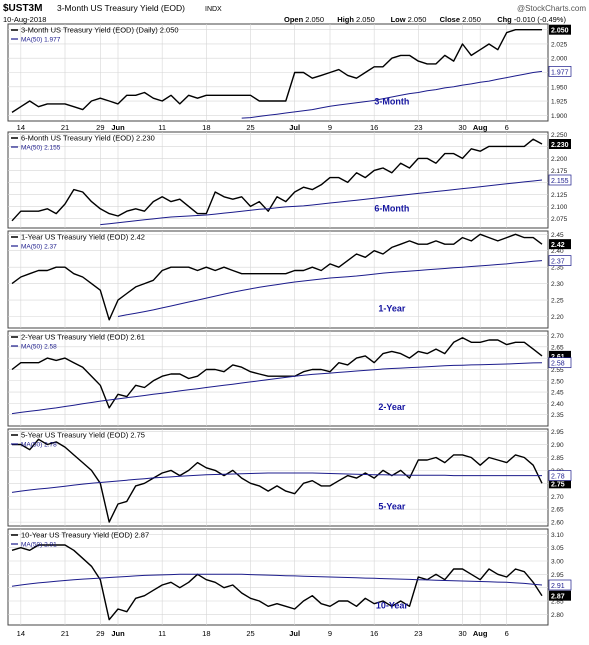 Image resolution: width=589 pixels, height=645 pixels. I want to click on last-ma-label: 1.977, so click(560, 72).